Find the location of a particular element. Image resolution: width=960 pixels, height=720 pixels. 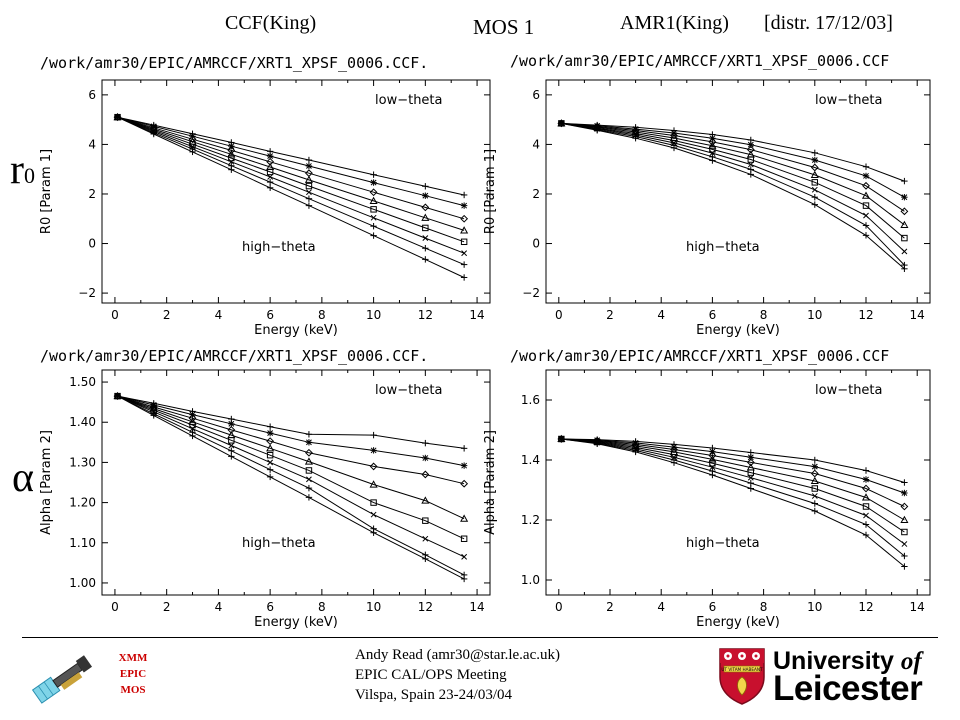

y-tick-label: 1.0 is located at coordinates (530, 580).